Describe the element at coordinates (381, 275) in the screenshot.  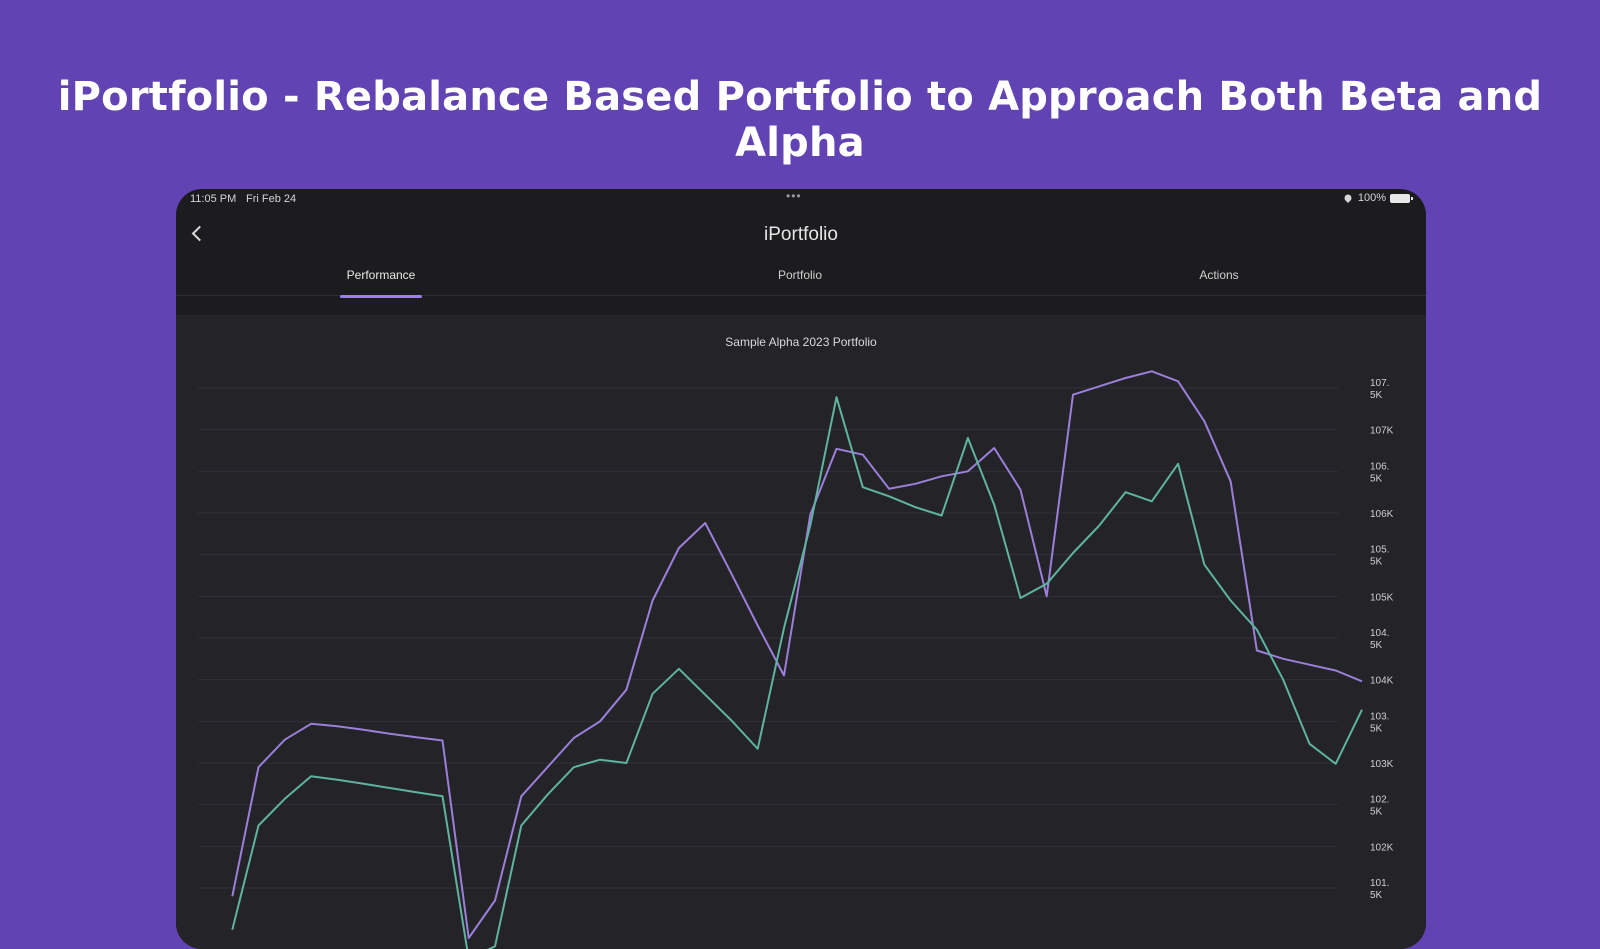
I see `tab-performance: Performance` at that location.